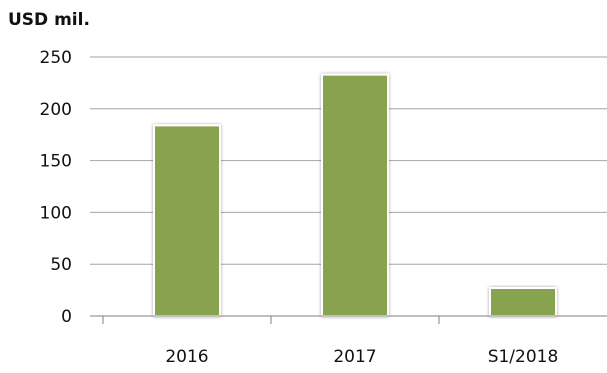 The width and height of the screenshot is (607, 373). Describe the element at coordinates (56, 110) in the screenshot. I see `y-tick-label-200: 200` at that location.